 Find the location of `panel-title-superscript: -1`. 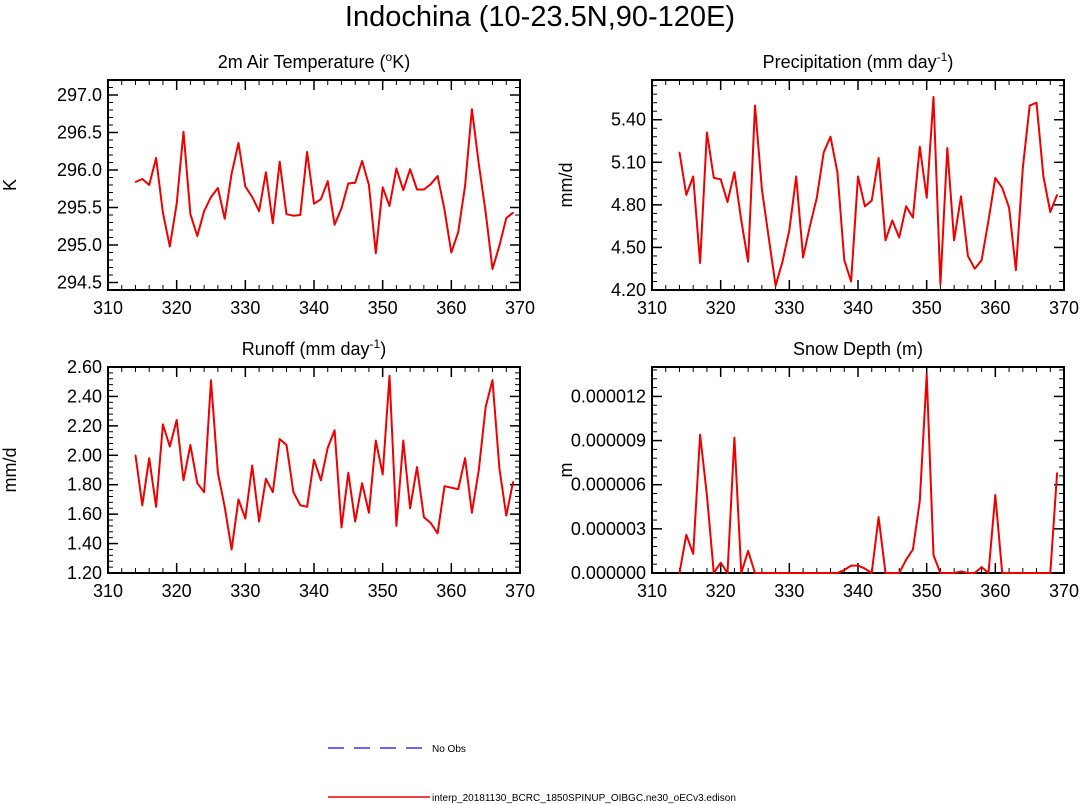

panel-title-superscript: -1 is located at coordinates (375, 344).